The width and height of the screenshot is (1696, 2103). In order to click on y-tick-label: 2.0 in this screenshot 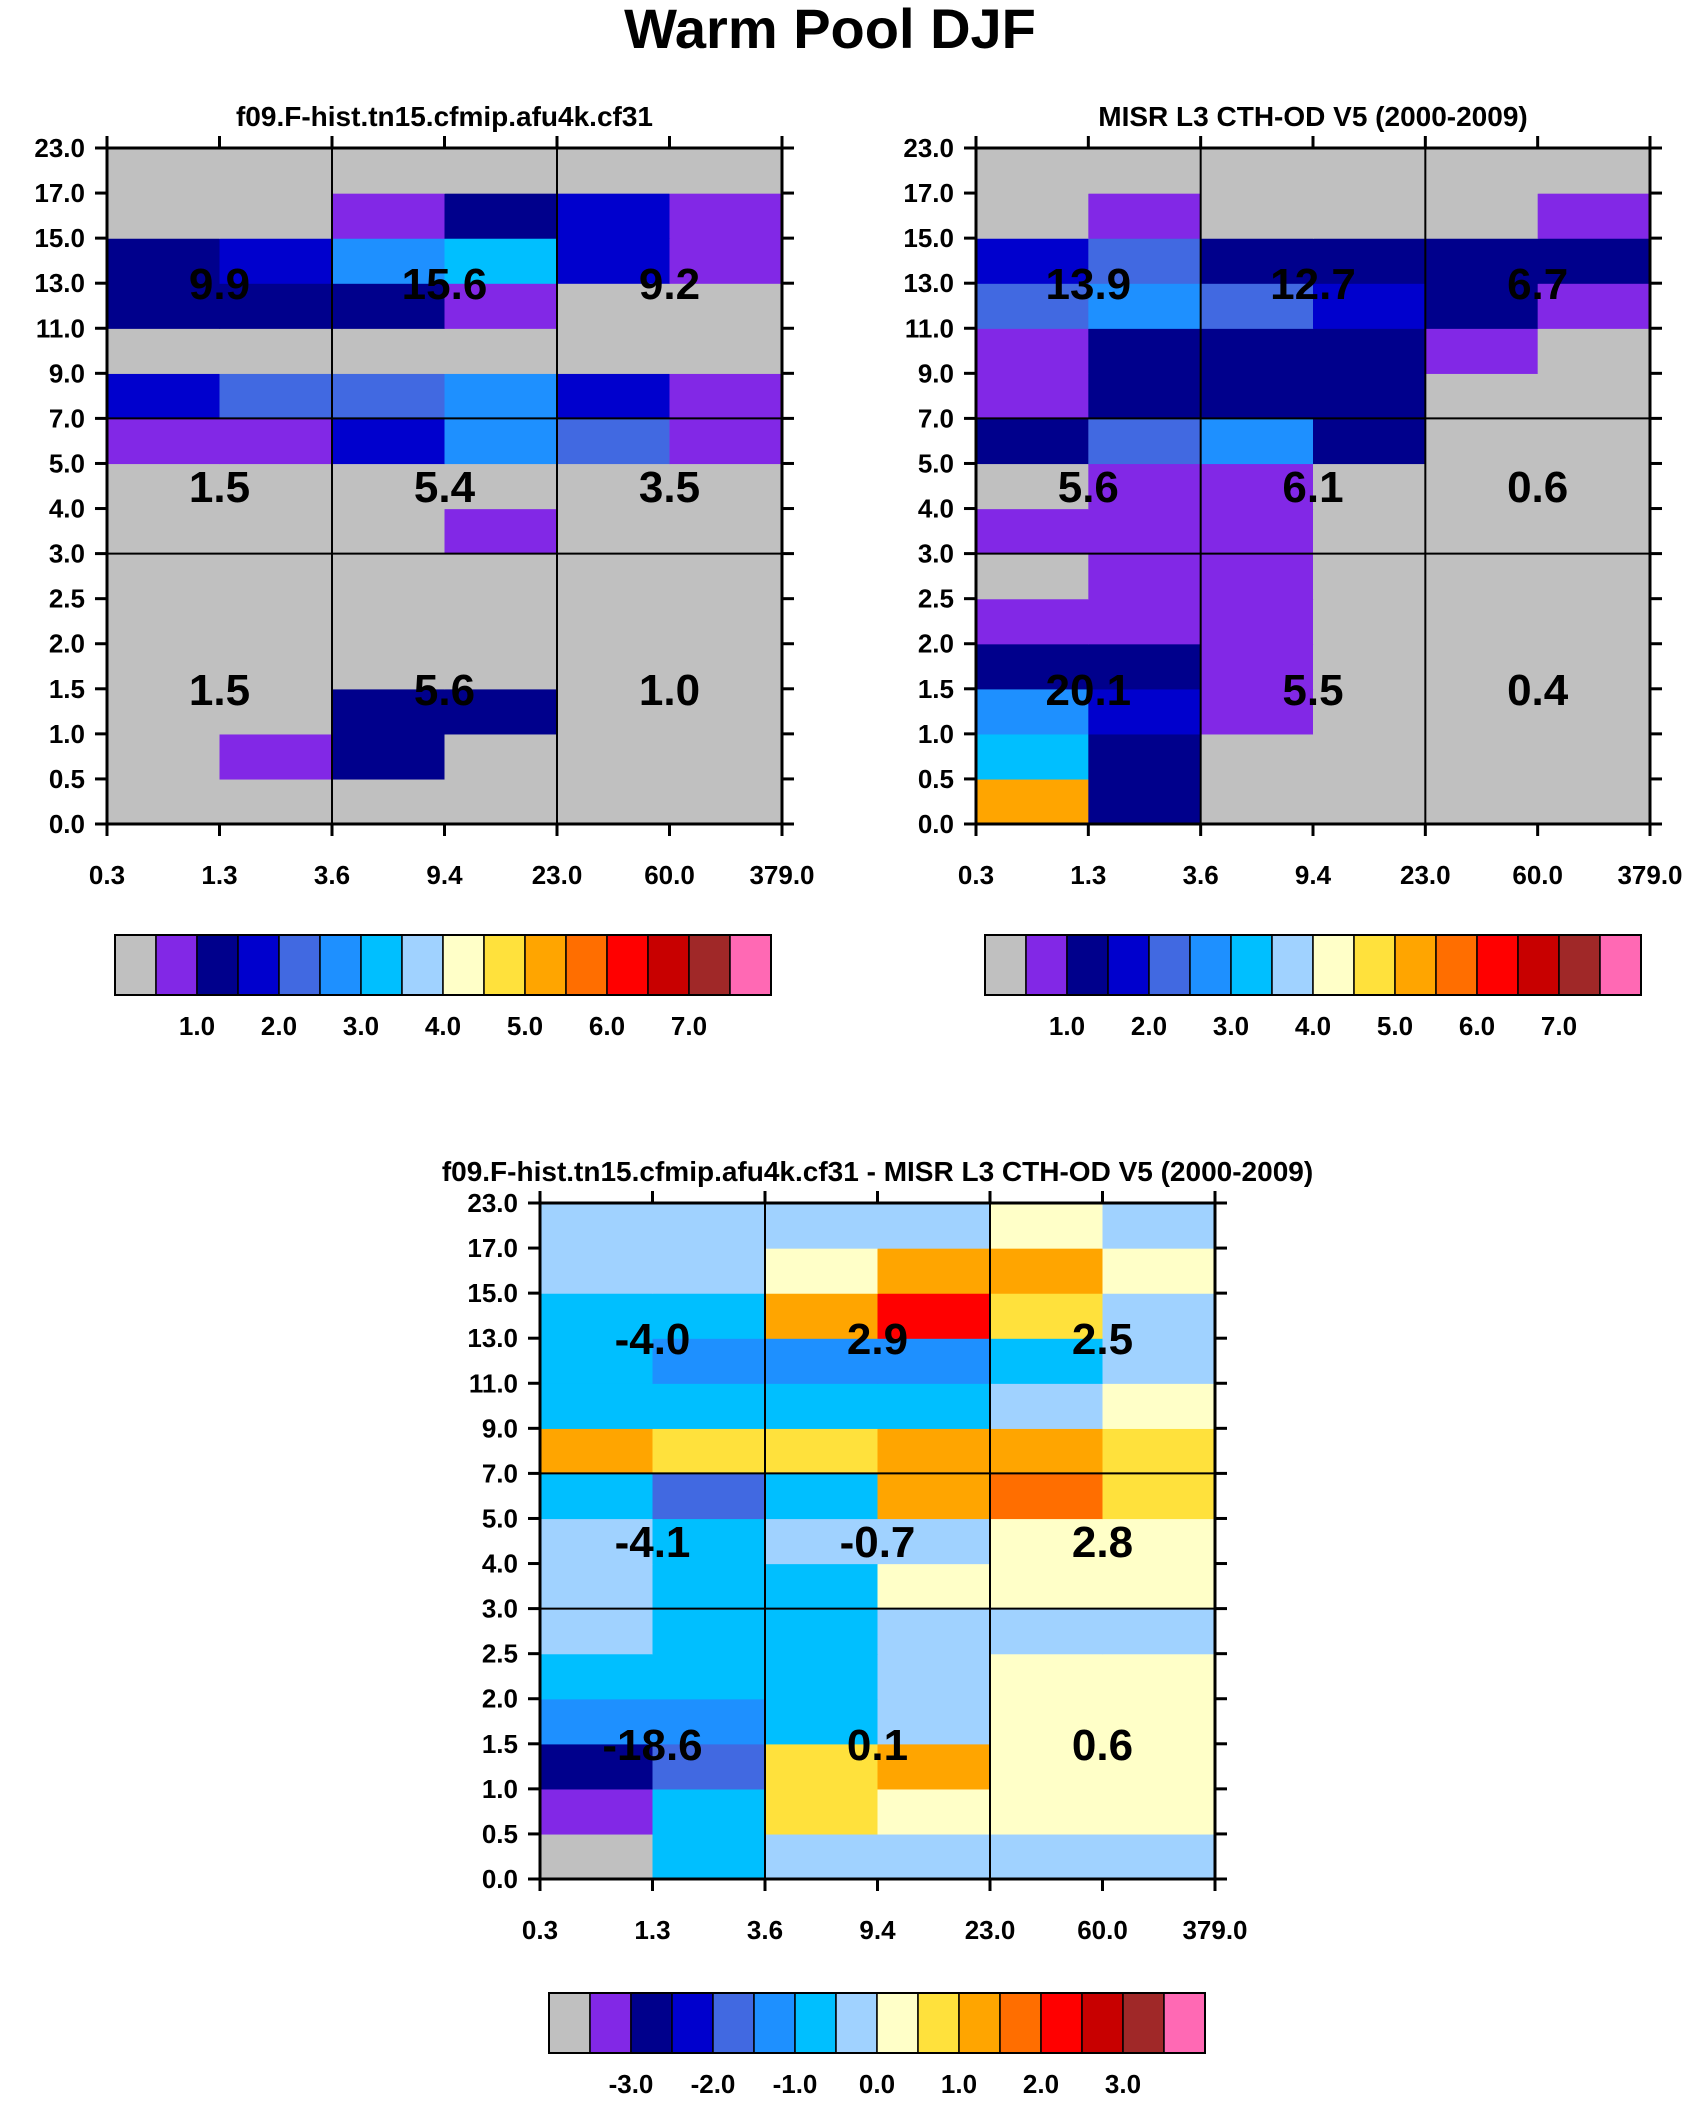, I will do `click(67, 644)`.